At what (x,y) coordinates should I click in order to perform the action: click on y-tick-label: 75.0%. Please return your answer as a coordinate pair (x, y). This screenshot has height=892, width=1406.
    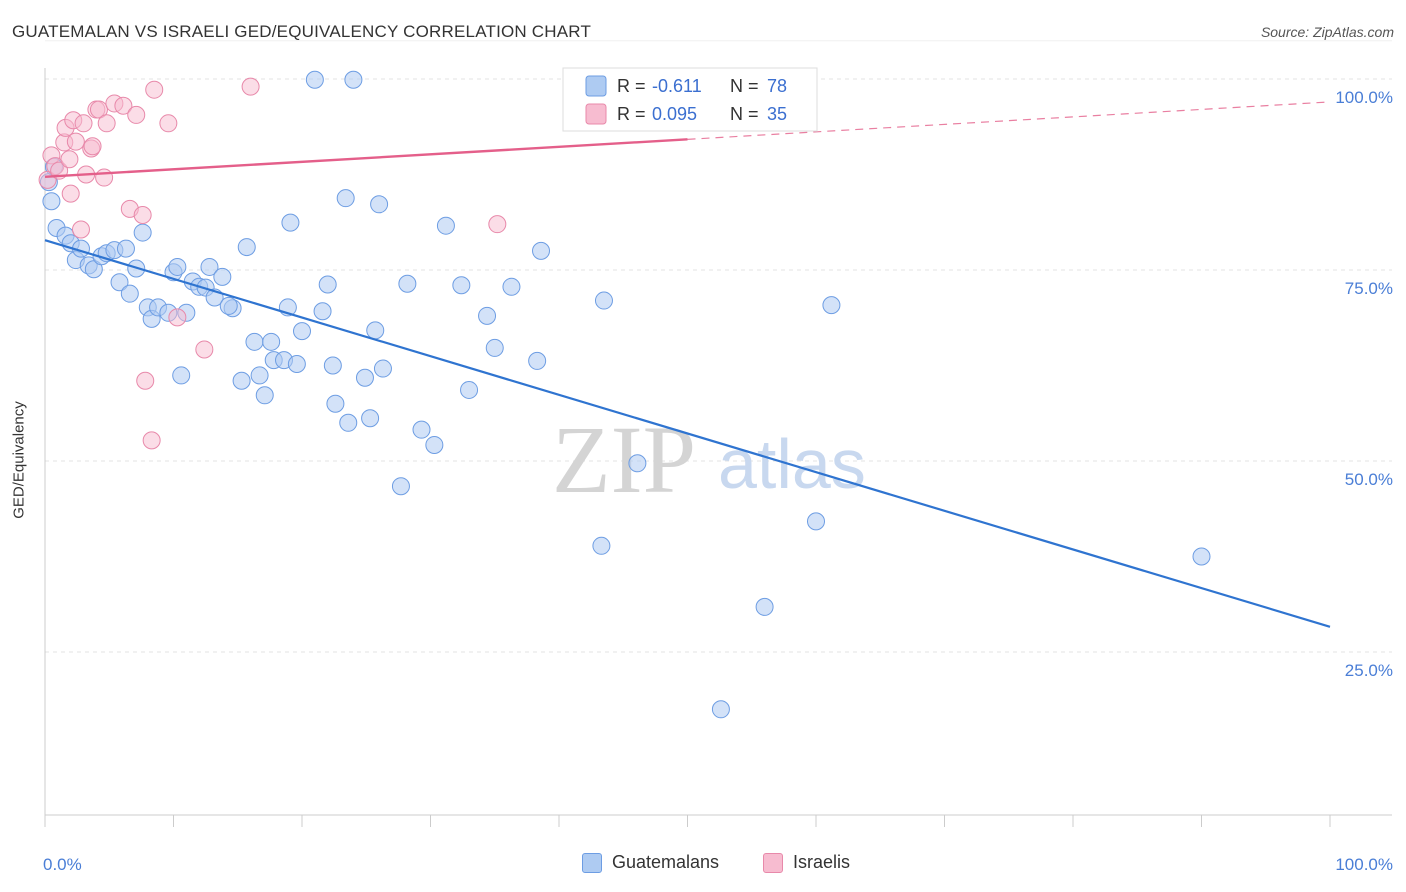
    Looking at the image, I should click on (1369, 288).